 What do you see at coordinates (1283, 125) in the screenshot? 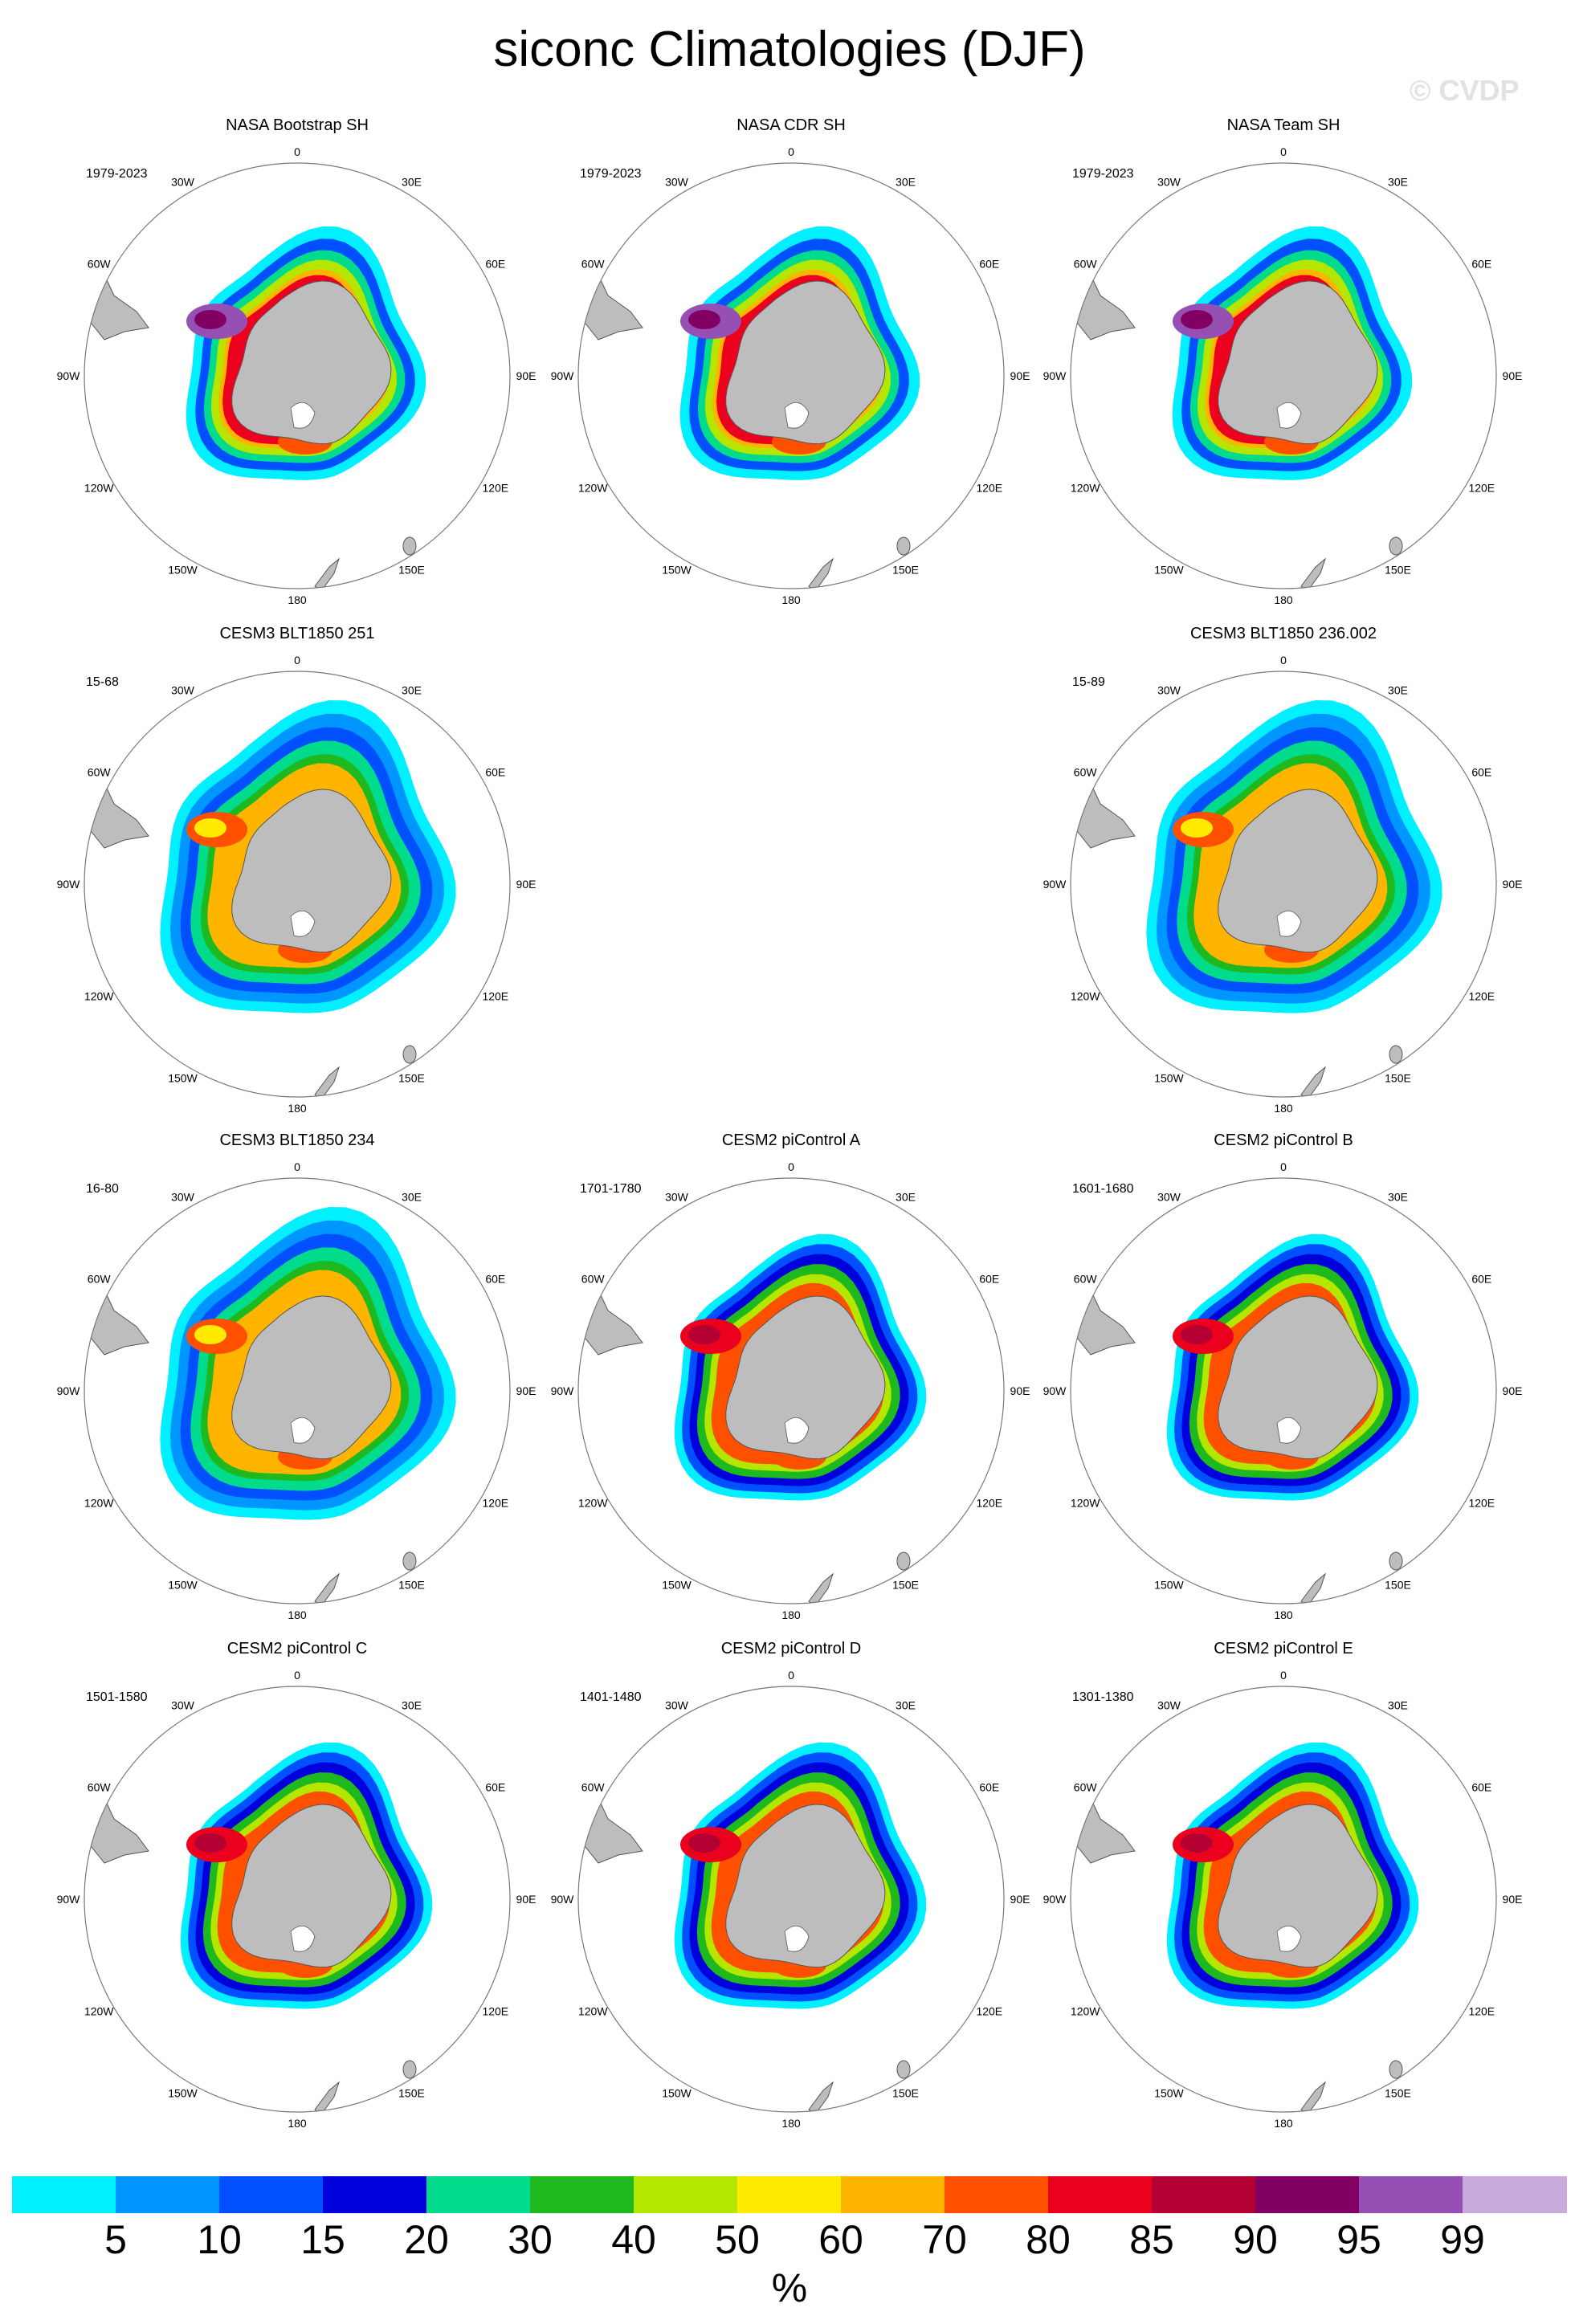
I see `panel-title: NASA Team SH` at bounding box center [1283, 125].